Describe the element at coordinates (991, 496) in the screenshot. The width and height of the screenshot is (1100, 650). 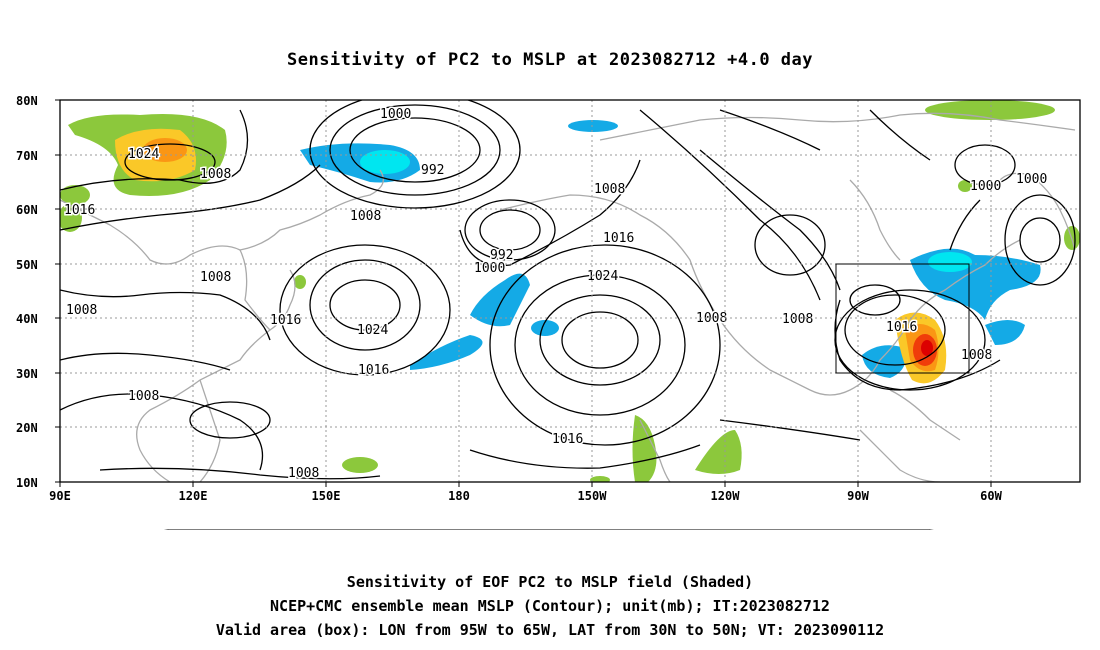
I see `lon-label: 60W` at that location.